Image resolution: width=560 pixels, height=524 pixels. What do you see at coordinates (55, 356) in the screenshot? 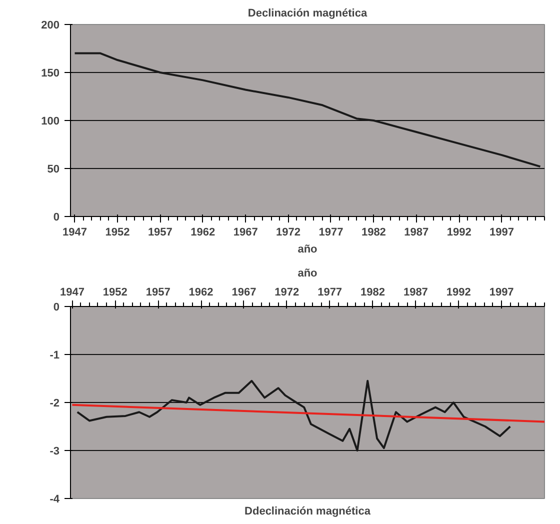
I see `y-tick-label: -1` at bounding box center [55, 356].